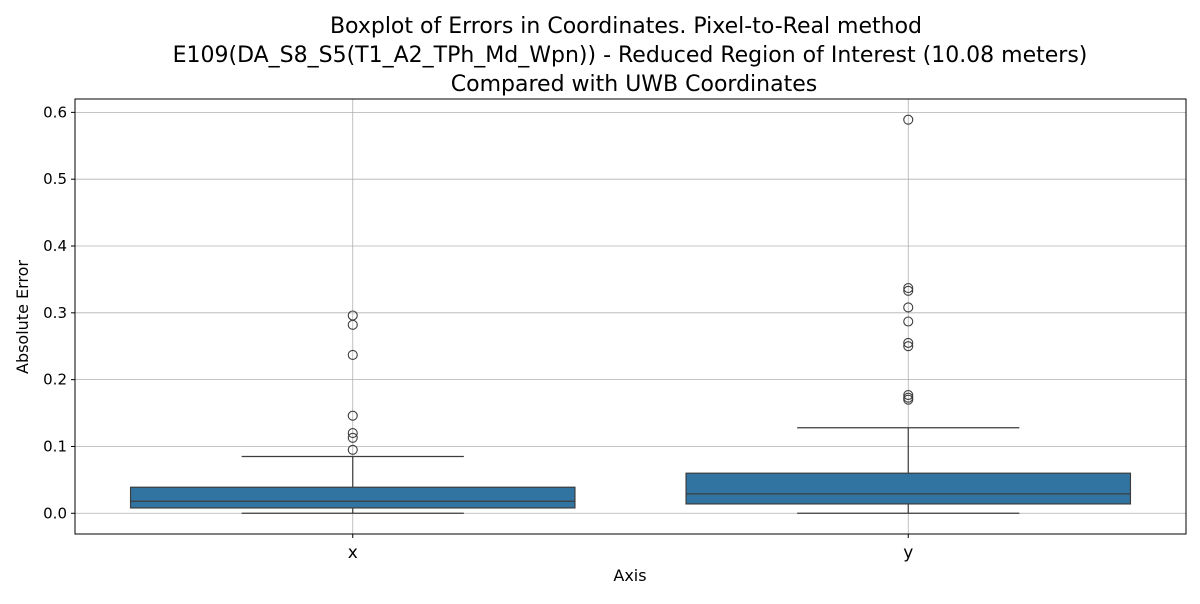 The width and height of the screenshot is (1200, 604). I want to click on y-axis-label: Absolute Error, so click(22, 317).